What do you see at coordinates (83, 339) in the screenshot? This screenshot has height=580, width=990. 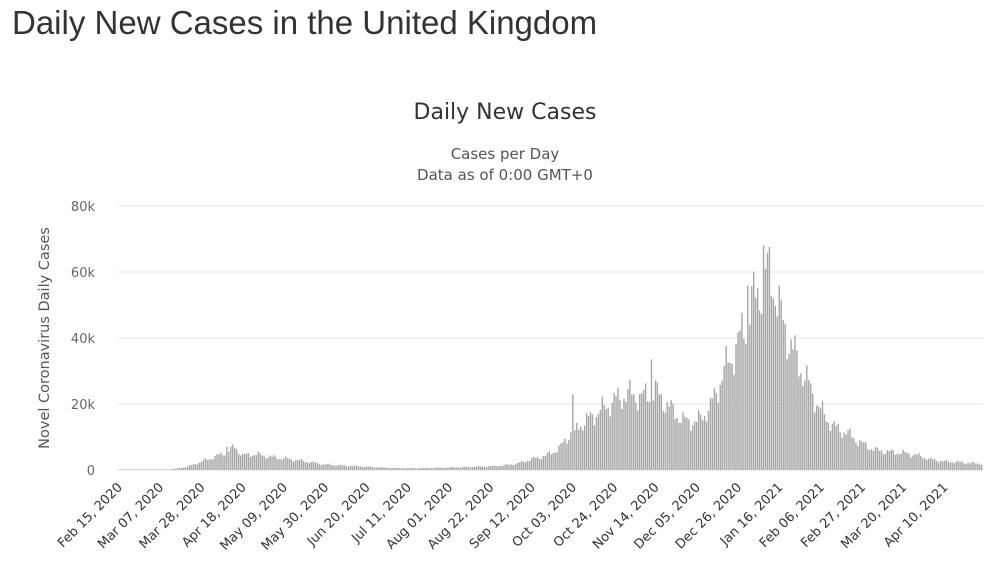 I see `y-axis-ticks: 0 20k 40k 60k 80k` at bounding box center [83, 339].